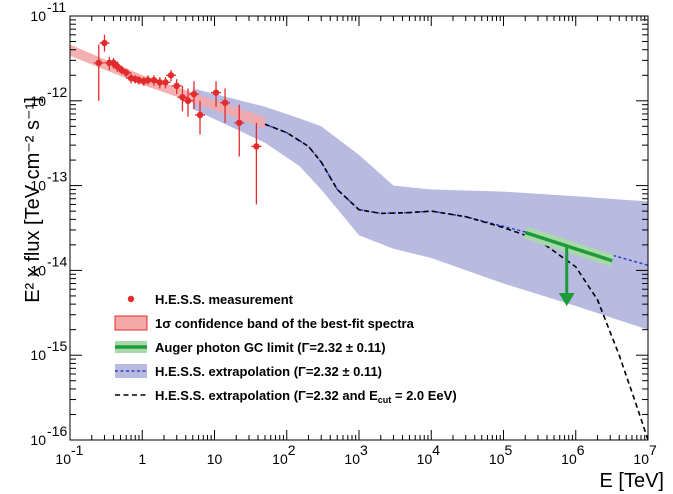 The height and width of the screenshot is (494, 673). I want to click on x-tick-label-exponent: -1, so click(77, 450).